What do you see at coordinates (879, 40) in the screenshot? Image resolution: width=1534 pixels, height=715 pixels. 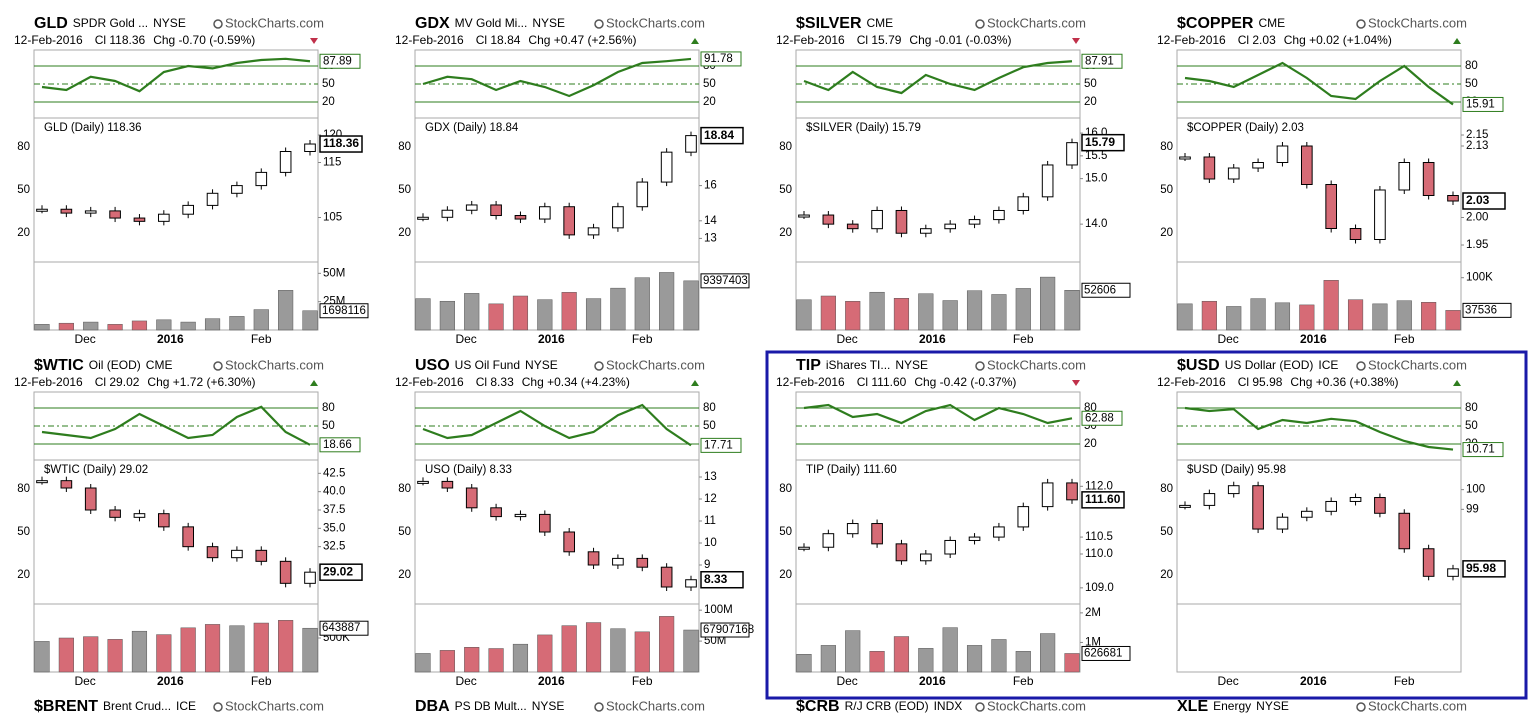 I see `close: Cl 15.79` at bounding box center [879, 40].